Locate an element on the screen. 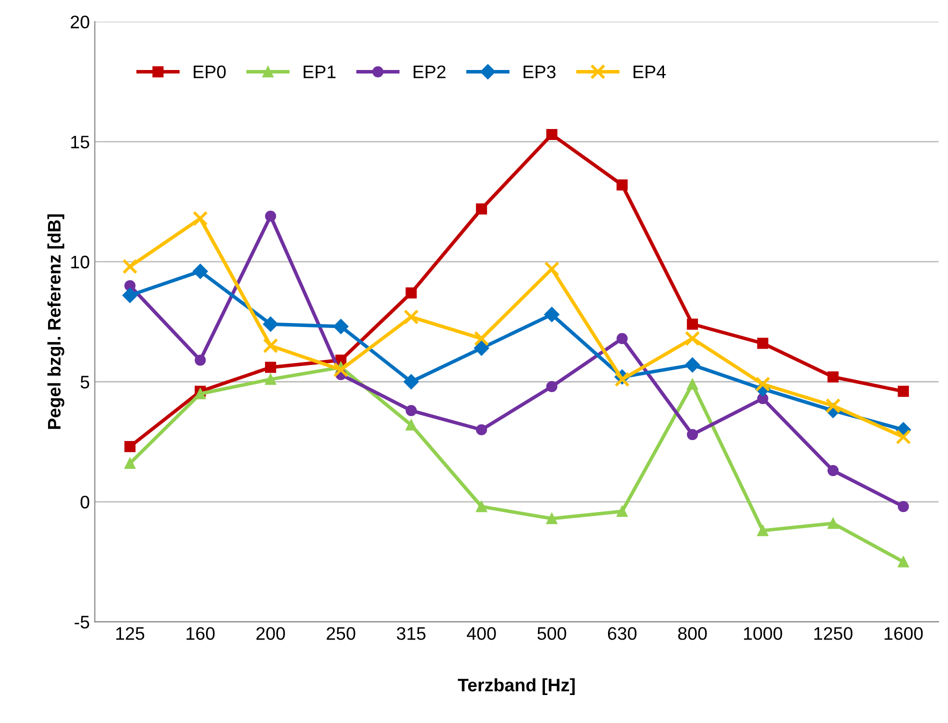 The image size is (948, 723). legend-label: EP4 is located at coordinates (650, 72).